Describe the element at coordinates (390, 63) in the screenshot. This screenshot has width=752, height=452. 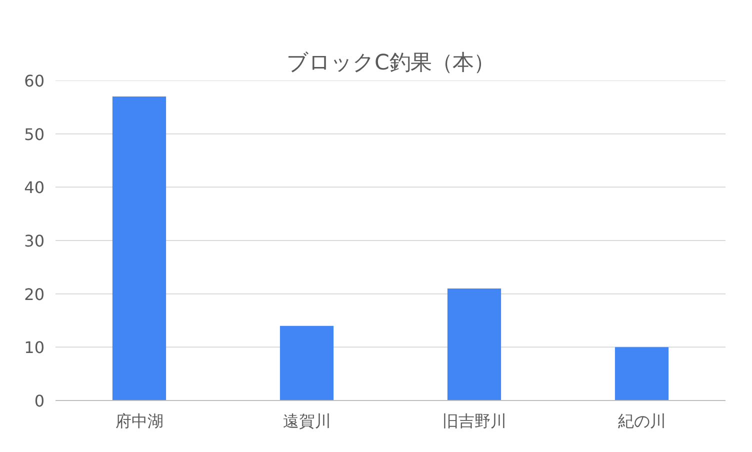
I see `chart-title: ブロックC釣果（本）` at that location.